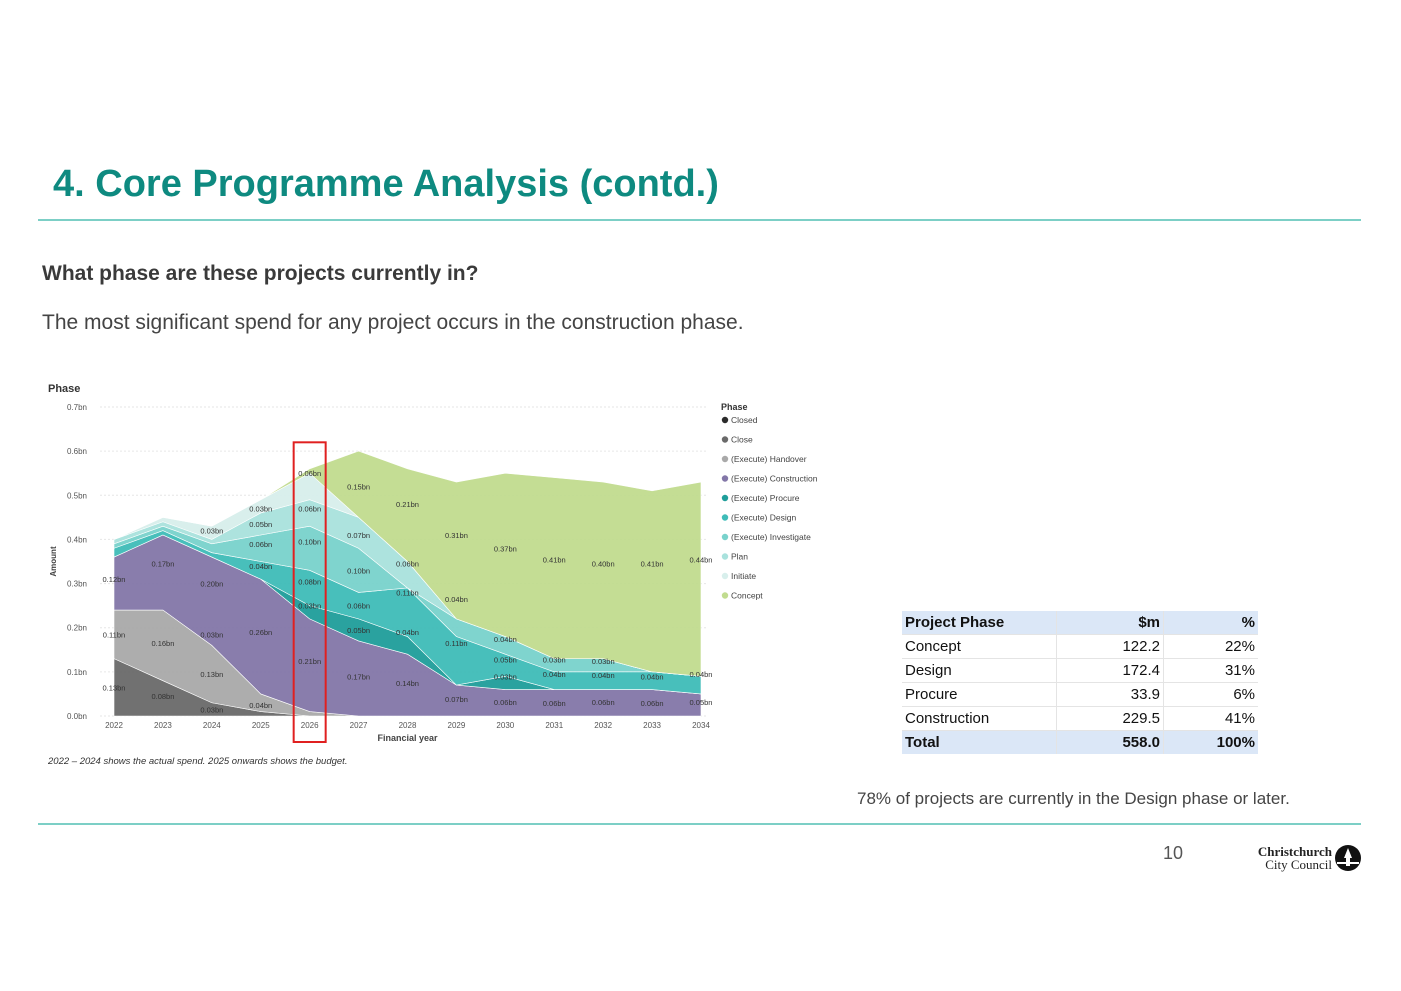 This screenshot has width=1401, height=991. What do you see at coordinates (1294, 851) in the screenshot?
I see `logo-line-1: Christchurch` at bounding box center [1294, 851].